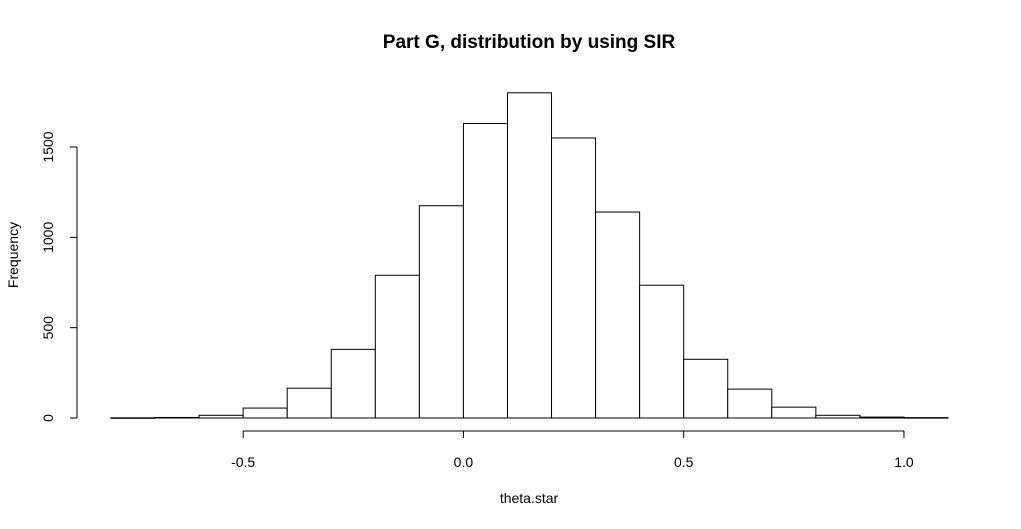 Image resolution: width=1021 pixels, height=529 pixels. What do you see at coordinates (59, 276) in the screenshot?
I see `y-axis: 0 500 1000 1500` at bounding box center [59, 276].